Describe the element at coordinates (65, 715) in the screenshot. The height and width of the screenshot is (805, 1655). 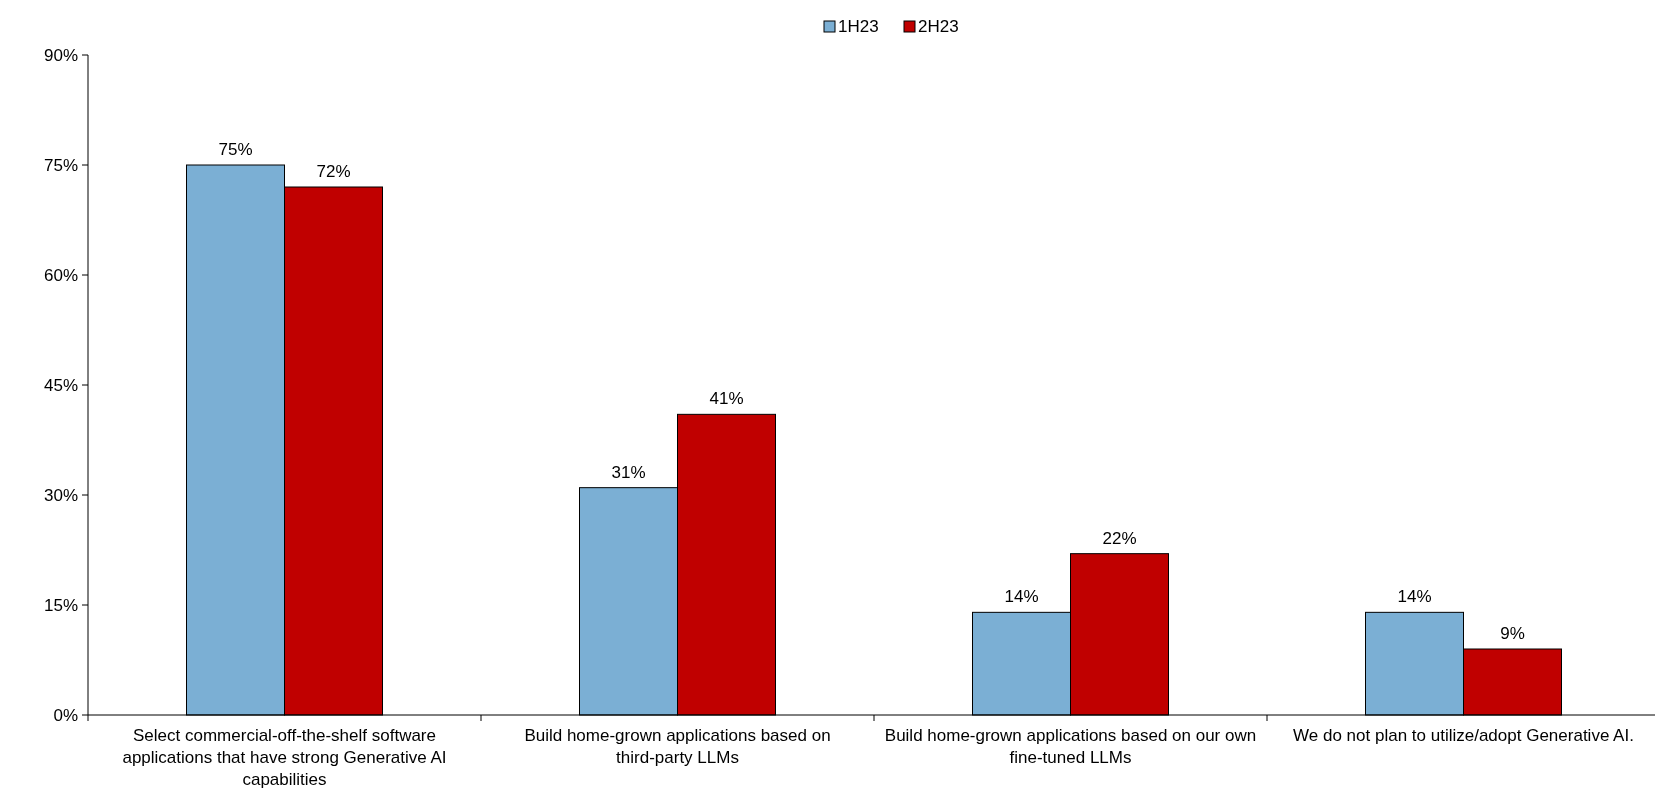
I see `y-tick-label: 0%` at that location.